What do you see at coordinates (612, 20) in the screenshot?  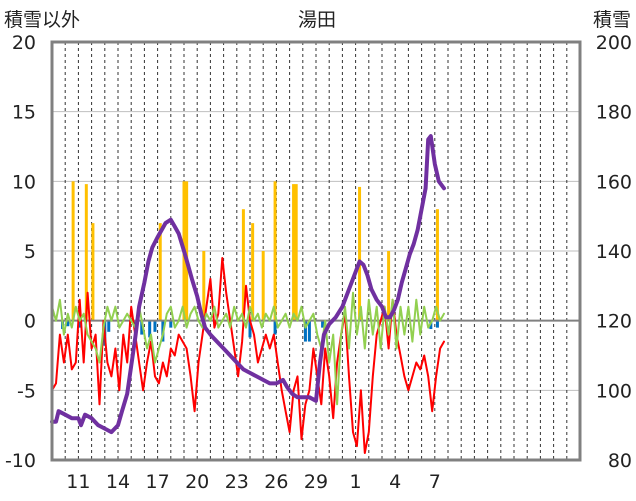 I see `y-right-axis-label: 積雪` at bounding box center [612, 20].